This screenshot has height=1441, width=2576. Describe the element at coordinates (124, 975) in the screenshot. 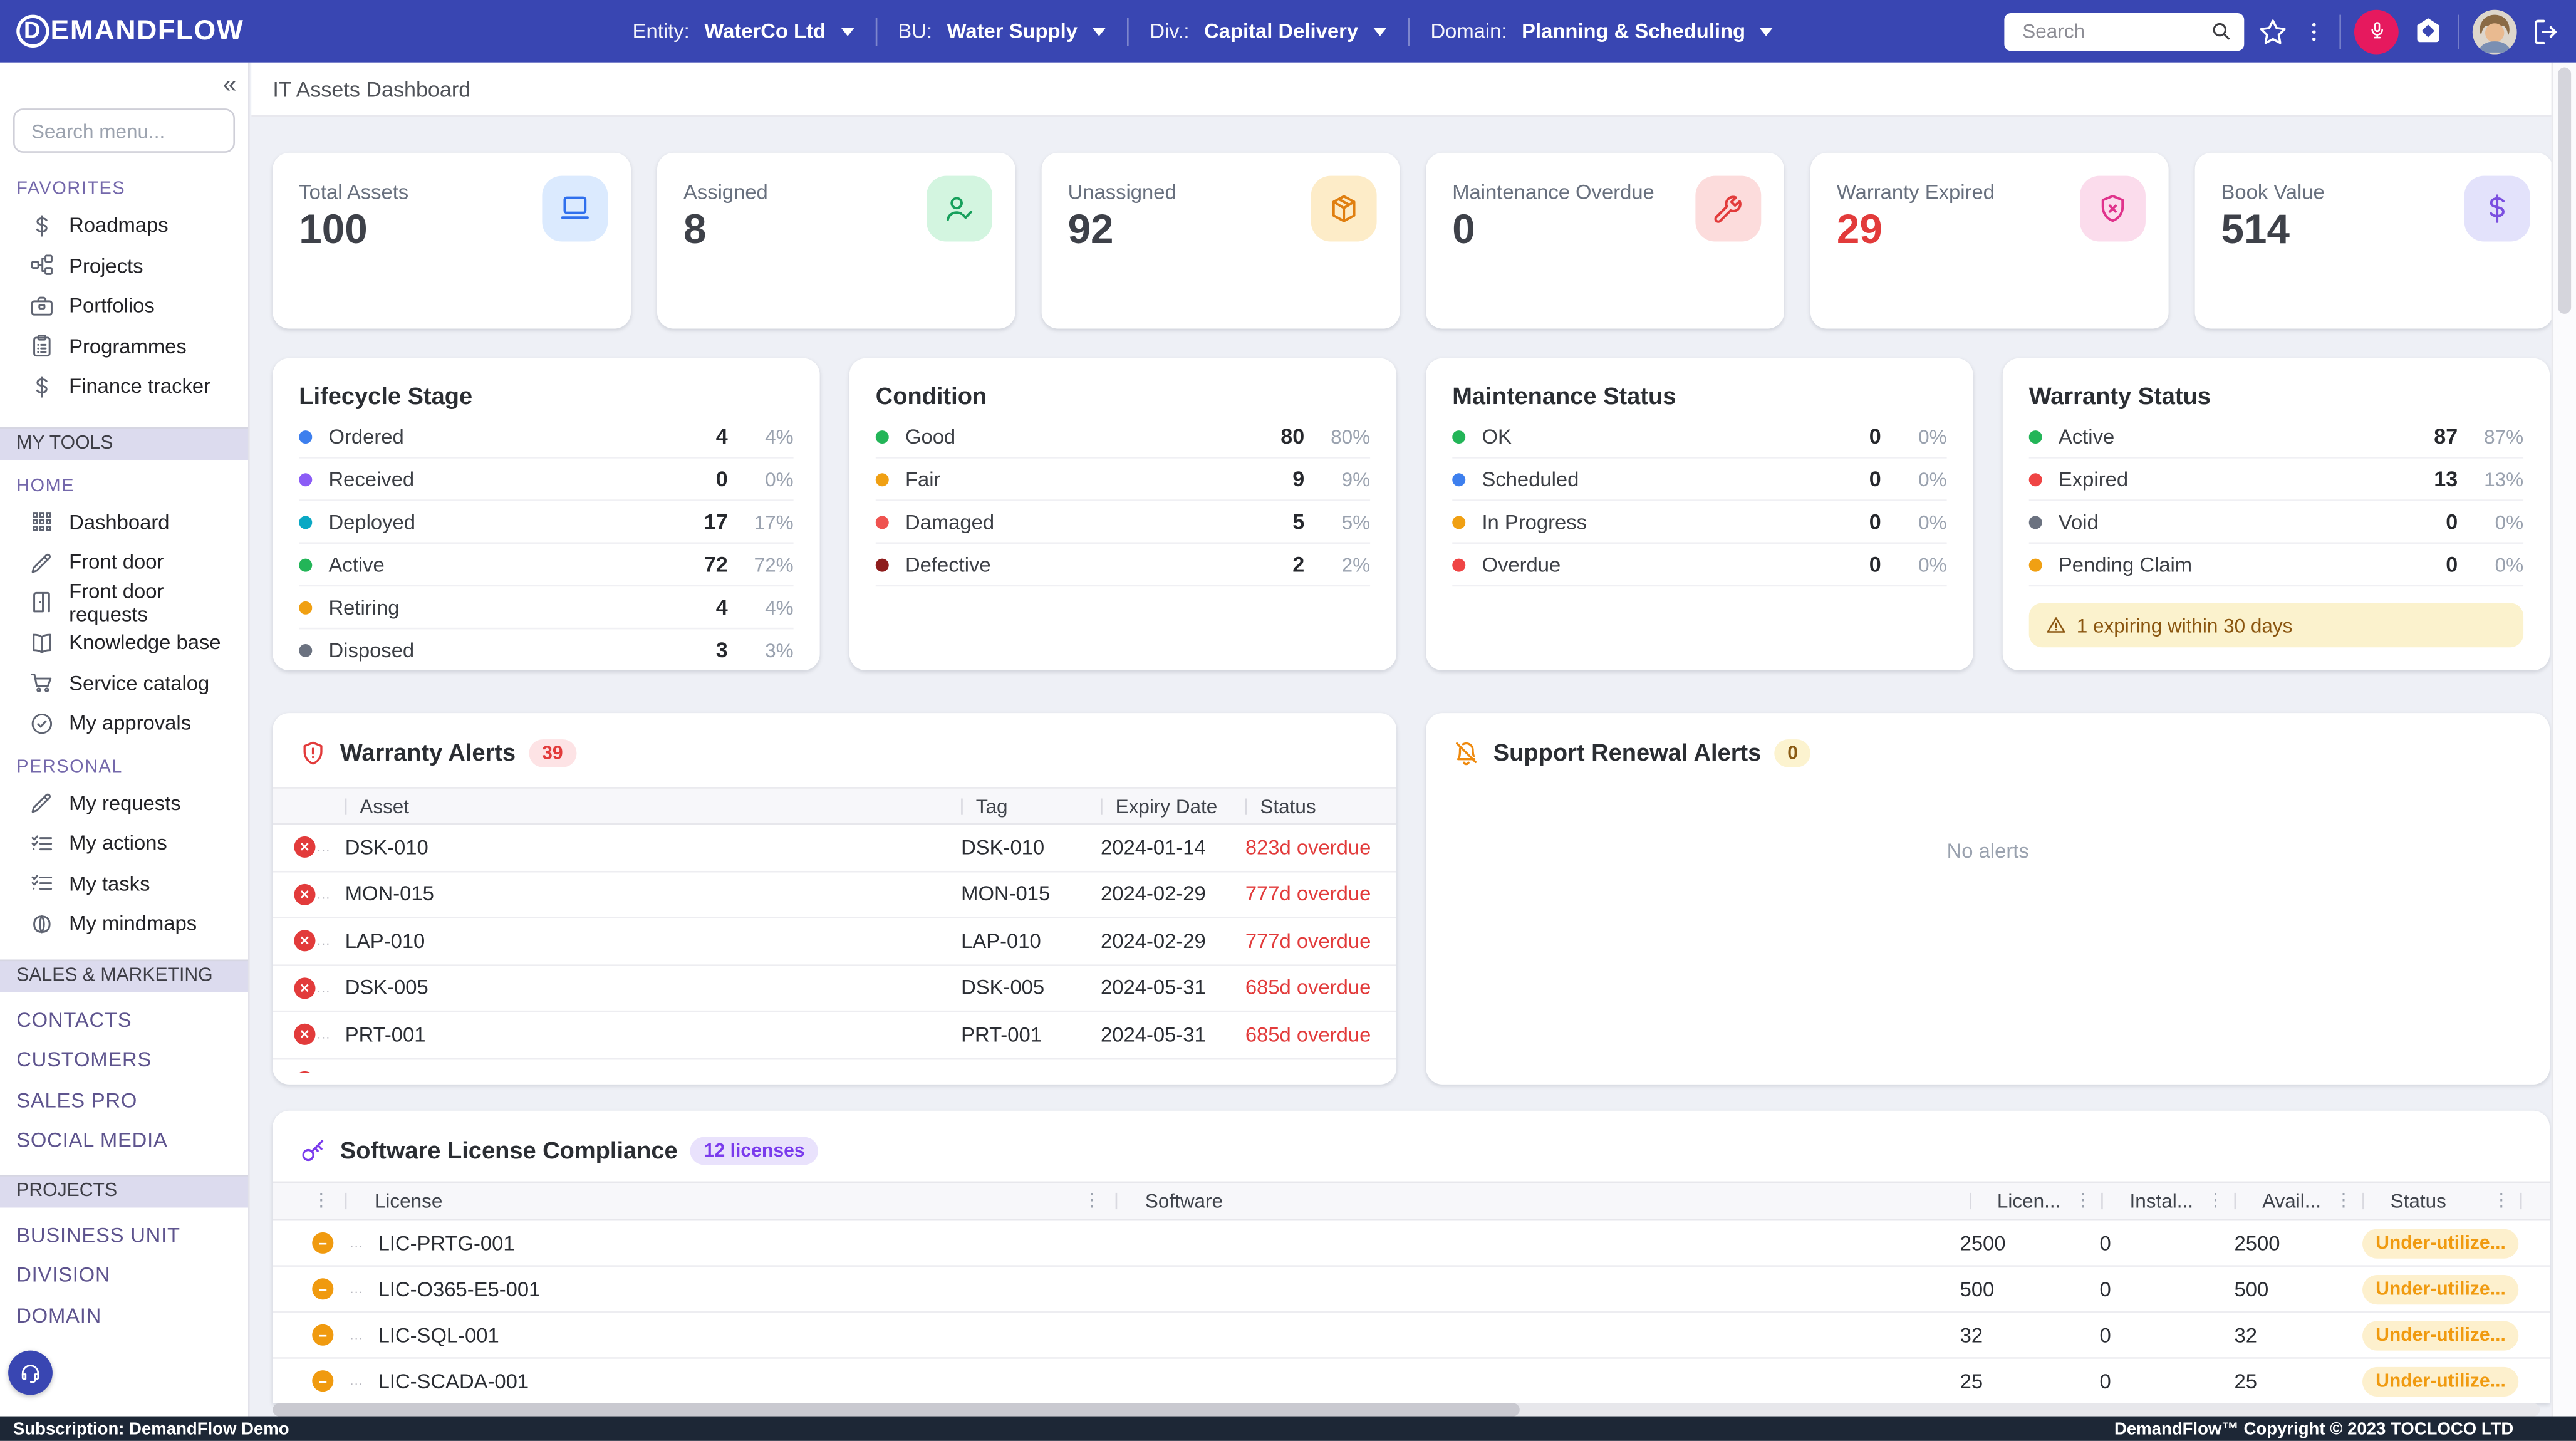

I see `section-band-sales-marketing: SALES & MARKETING` at that location.